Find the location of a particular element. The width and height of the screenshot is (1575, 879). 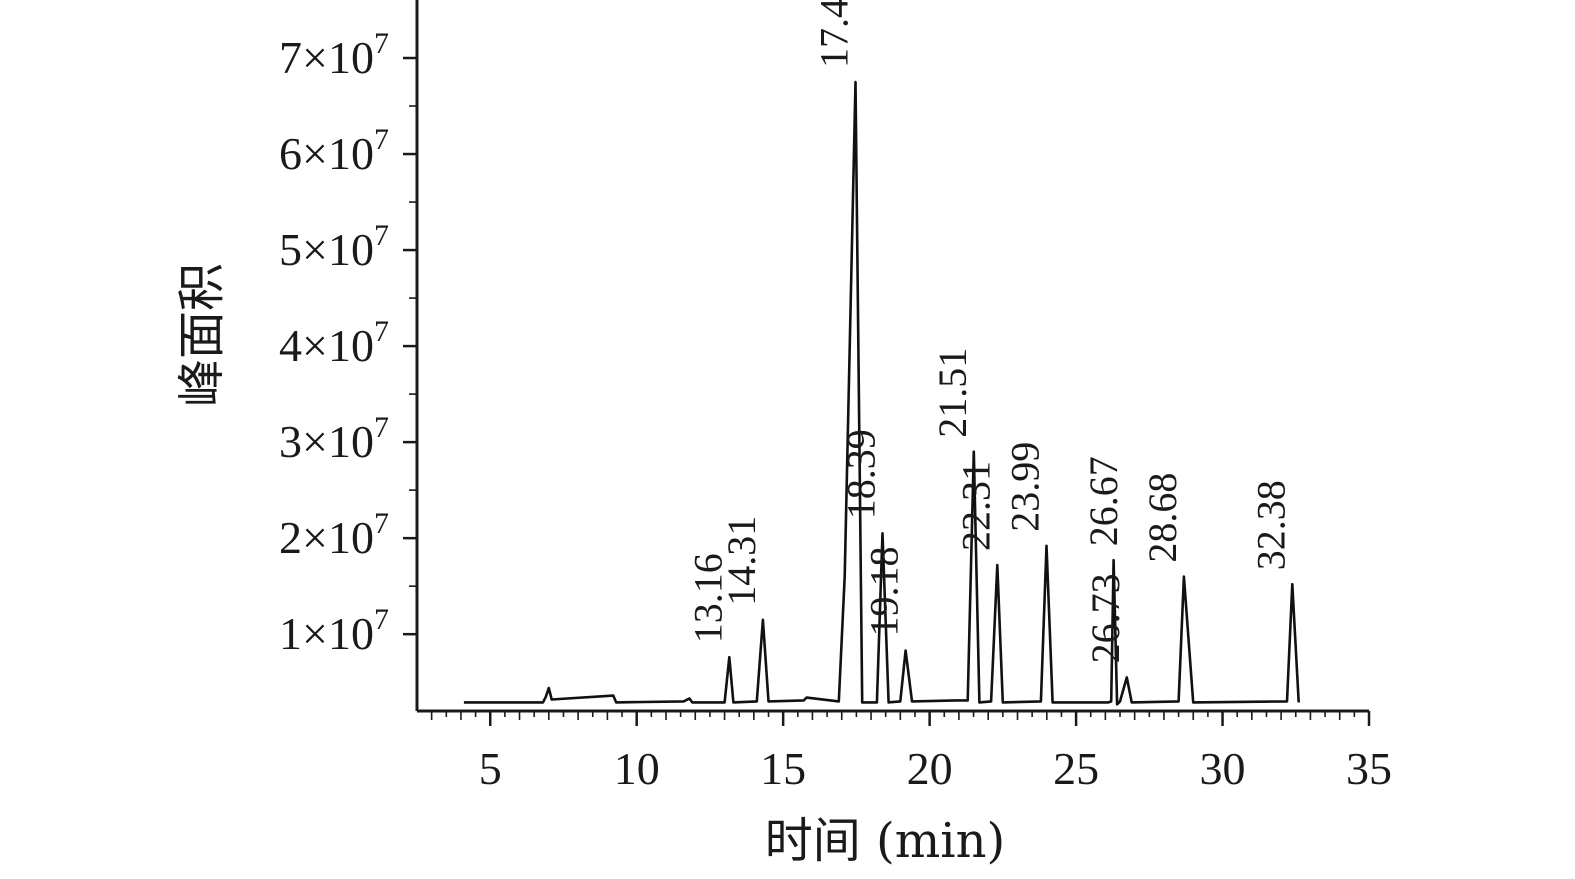

x-tick-label: 5 is located at coordinates (490, 768).